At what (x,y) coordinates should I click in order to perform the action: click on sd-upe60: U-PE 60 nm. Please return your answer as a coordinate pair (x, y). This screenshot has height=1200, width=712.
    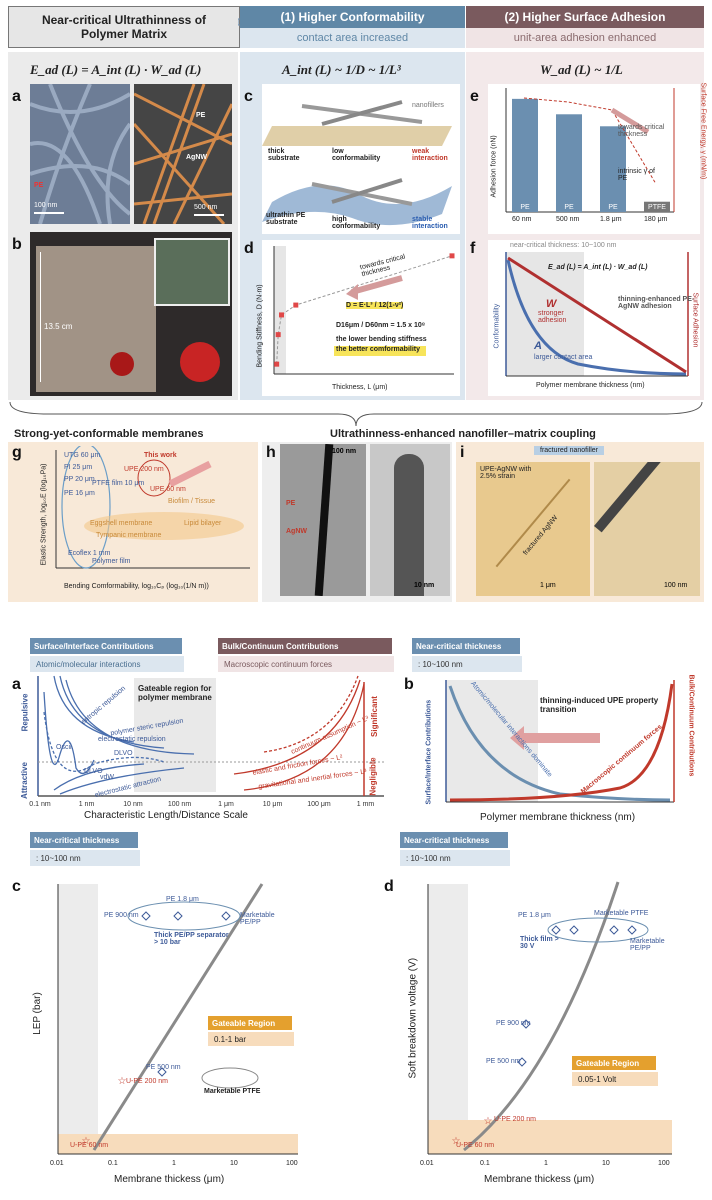
    Looking at the image, I should click on (475, 1145).